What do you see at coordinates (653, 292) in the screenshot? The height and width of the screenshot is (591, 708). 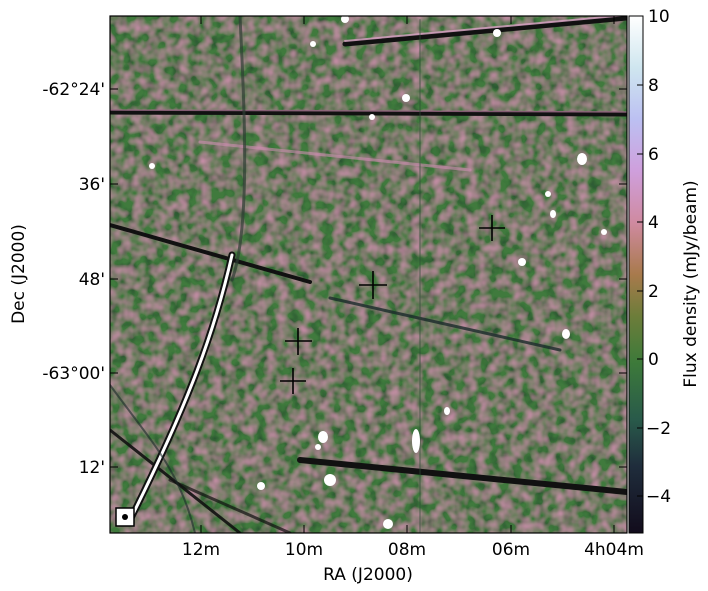 I see `colorbar-tick-label: 2` at bounding box center [653, 292].